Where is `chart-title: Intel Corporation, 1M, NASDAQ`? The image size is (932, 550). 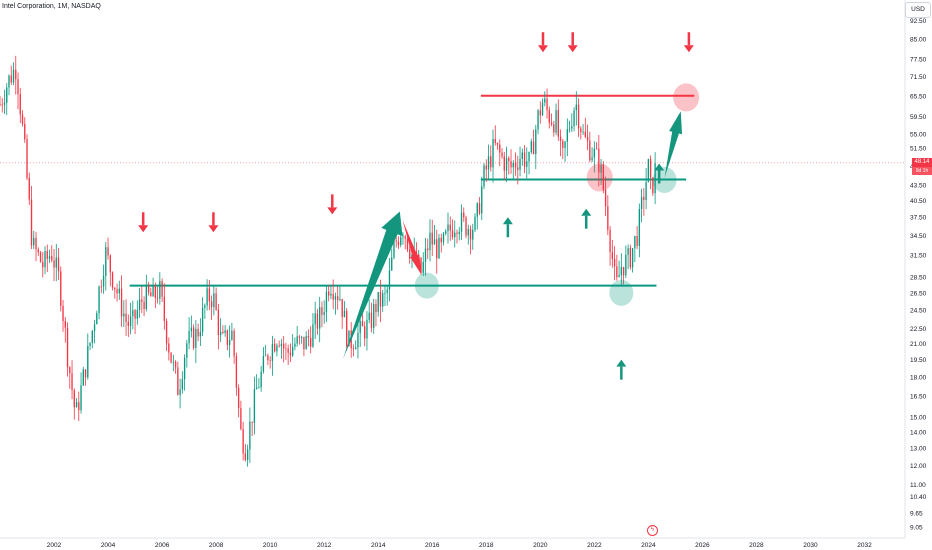 chart-title: Intel Corporation, 1M, NASDAQ is located at coordinates (51, 6).